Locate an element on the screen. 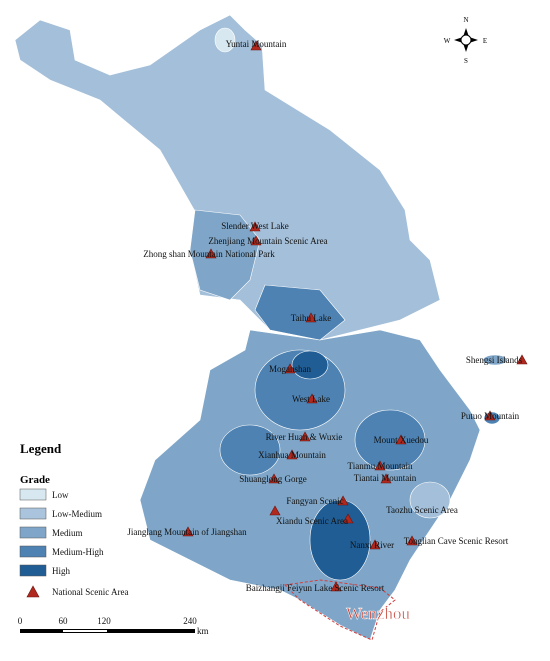 This screenshot has width=550, height=661. scale-tick-label: 60 is located at coordinates (64, 621).